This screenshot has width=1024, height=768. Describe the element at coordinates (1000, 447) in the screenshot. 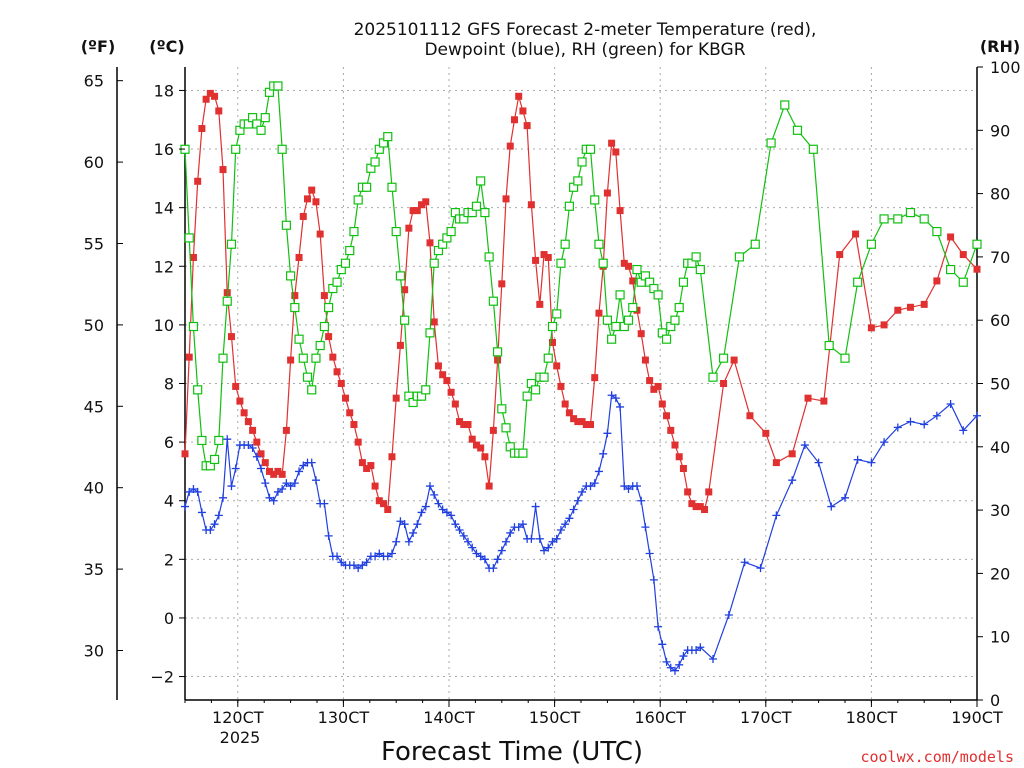

I see `rh-tick-label: 40` at that location.